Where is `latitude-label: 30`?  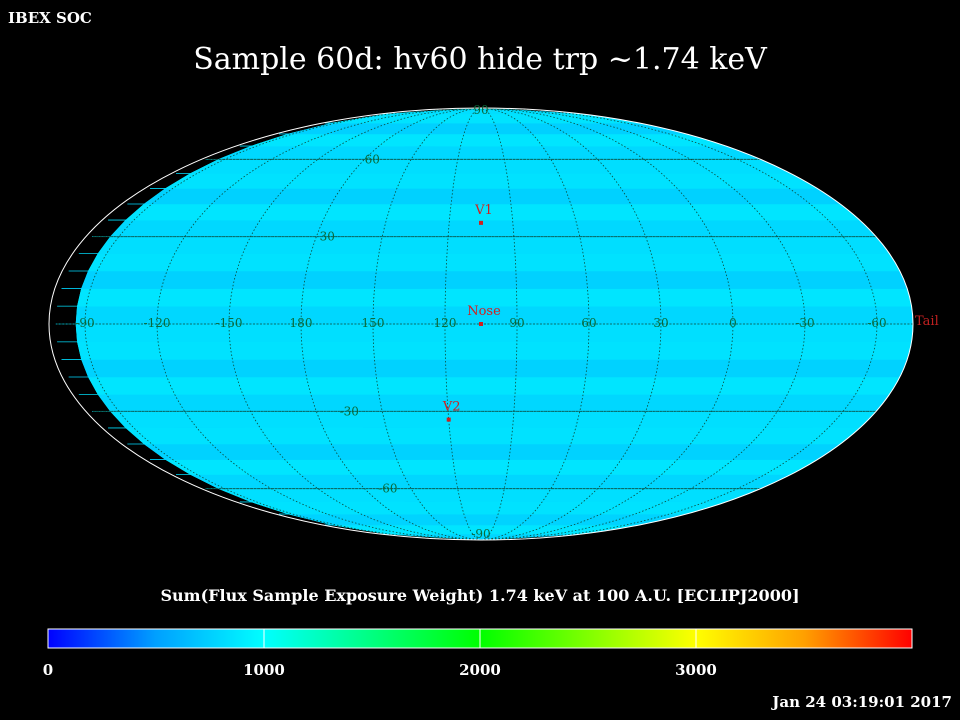
latitude-label: 30 is located at coordinates (327, 237).